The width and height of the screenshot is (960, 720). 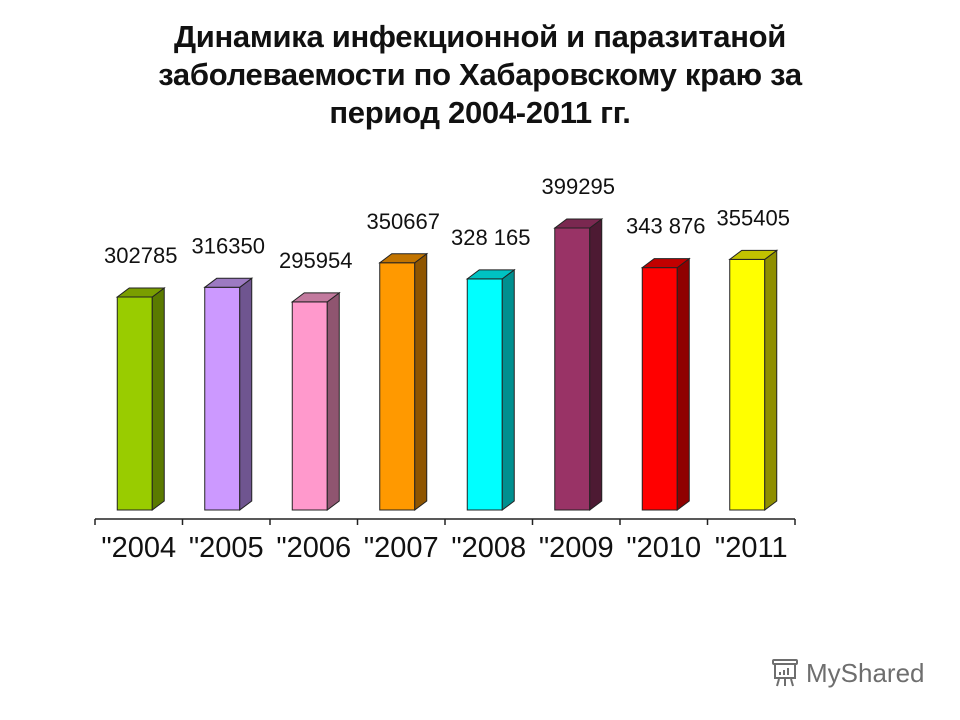 I want to click on watermark: MyShared, so click(x=846, y=673).